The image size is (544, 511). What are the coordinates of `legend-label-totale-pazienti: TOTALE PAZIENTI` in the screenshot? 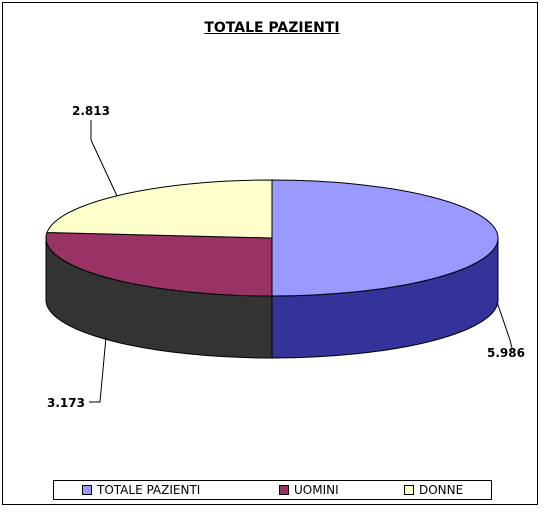 It's located at (149, 490).